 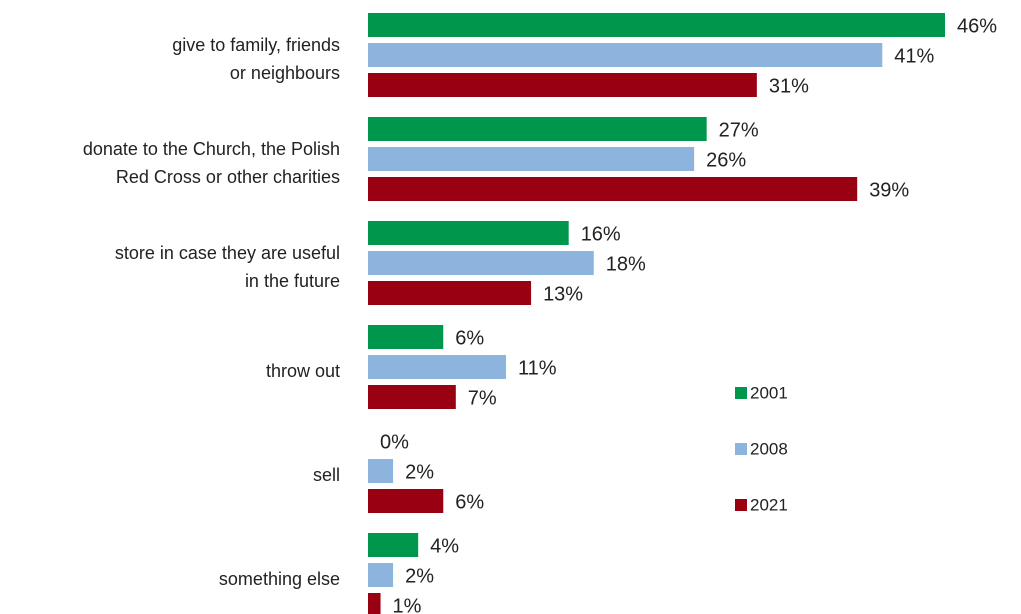 I want to click on legend-label: 2021, so click(x=769, y=504).